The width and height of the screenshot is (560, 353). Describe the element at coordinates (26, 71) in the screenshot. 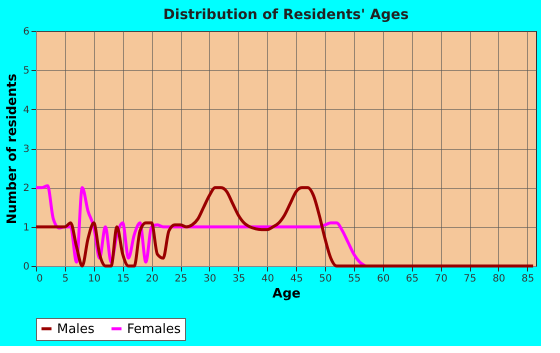

I see `y-tick-label: 5` at that location.